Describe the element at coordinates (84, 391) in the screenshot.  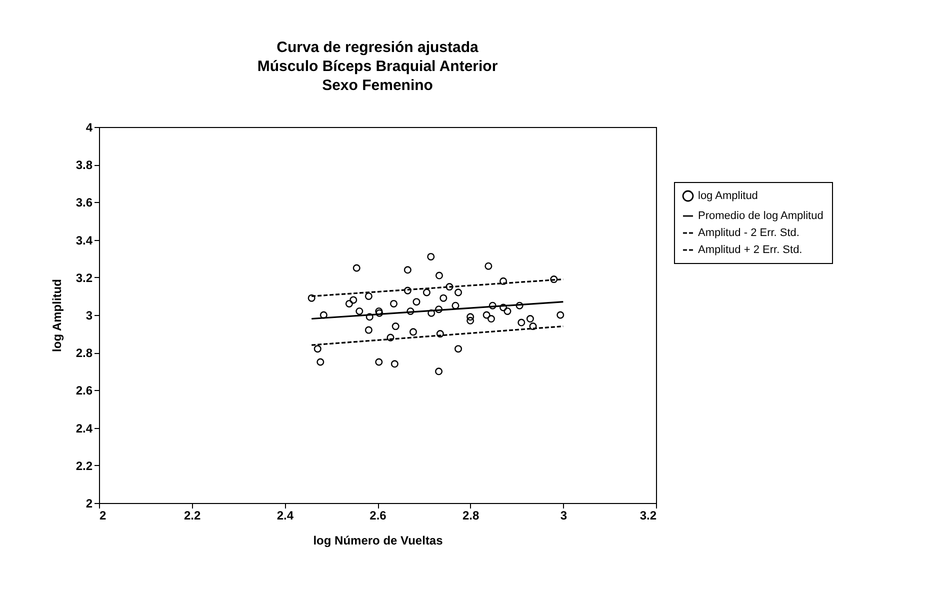
I see `y-tick-label: 2.6` at that location.